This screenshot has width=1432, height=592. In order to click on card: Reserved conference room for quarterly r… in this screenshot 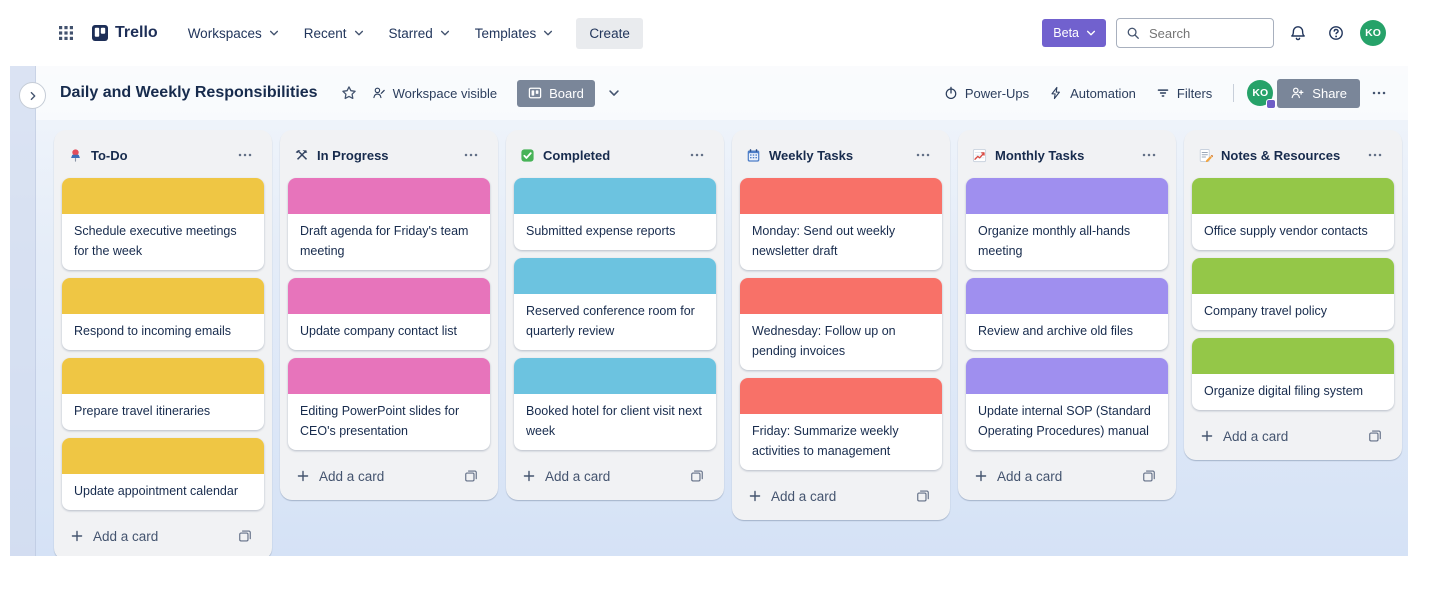, I will do `click(615, 304)`.